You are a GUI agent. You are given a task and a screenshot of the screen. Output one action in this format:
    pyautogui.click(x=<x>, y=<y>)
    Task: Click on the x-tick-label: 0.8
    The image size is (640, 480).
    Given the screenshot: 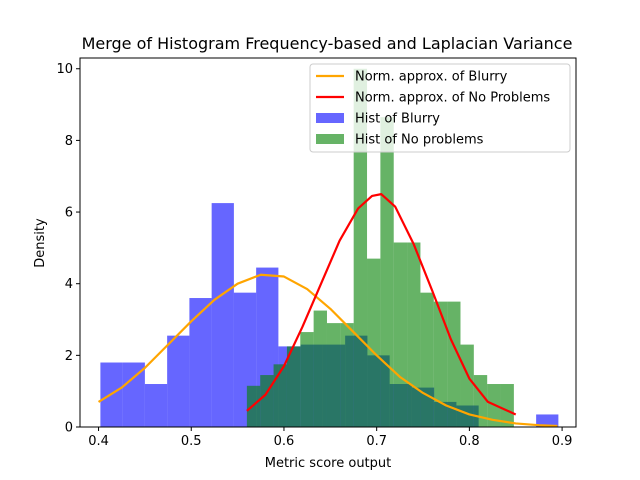 What is the action you would take?
    pyautogui.click(x=469, y=441)
    